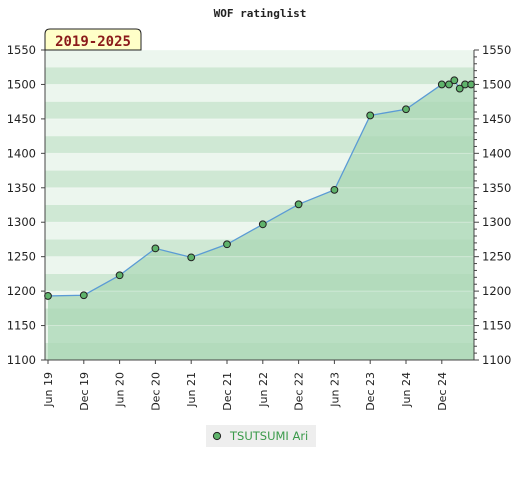 The width and height of the screenshot is (520, 480). Describe the element at coordinates (21, 326) in the screenshot. I see `y-tick-label-left: 1150` at that location.